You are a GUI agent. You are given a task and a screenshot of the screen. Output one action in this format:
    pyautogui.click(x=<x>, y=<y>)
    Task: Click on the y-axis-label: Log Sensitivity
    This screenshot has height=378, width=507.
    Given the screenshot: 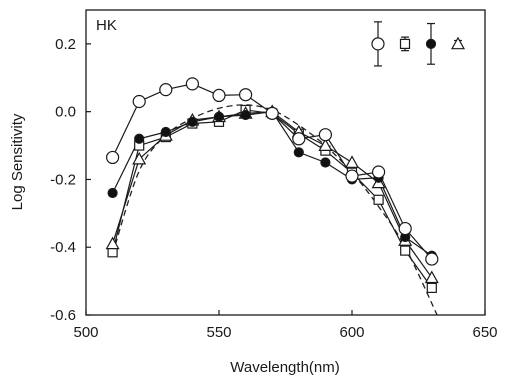 What is the action you would take?
    pyautogui.click(x=17, y=161)
    